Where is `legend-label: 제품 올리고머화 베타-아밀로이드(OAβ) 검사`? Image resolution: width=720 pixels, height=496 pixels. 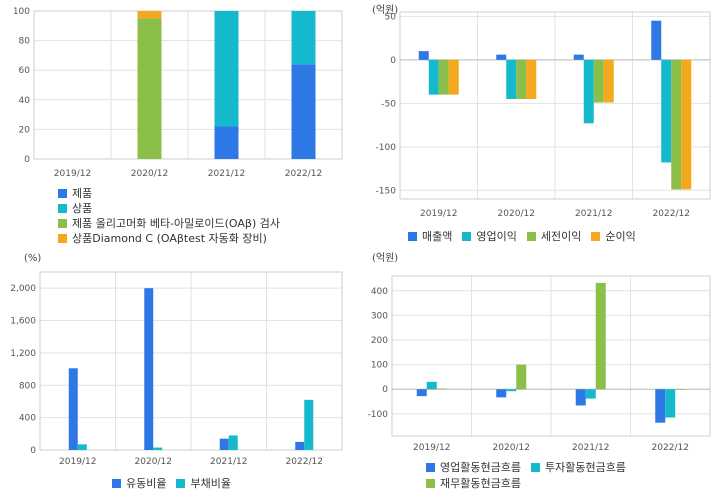
legend-label: 제품 올리고머화 베타-아밀로이드(OAβ) 검사 is located at coordinates (176, 223).